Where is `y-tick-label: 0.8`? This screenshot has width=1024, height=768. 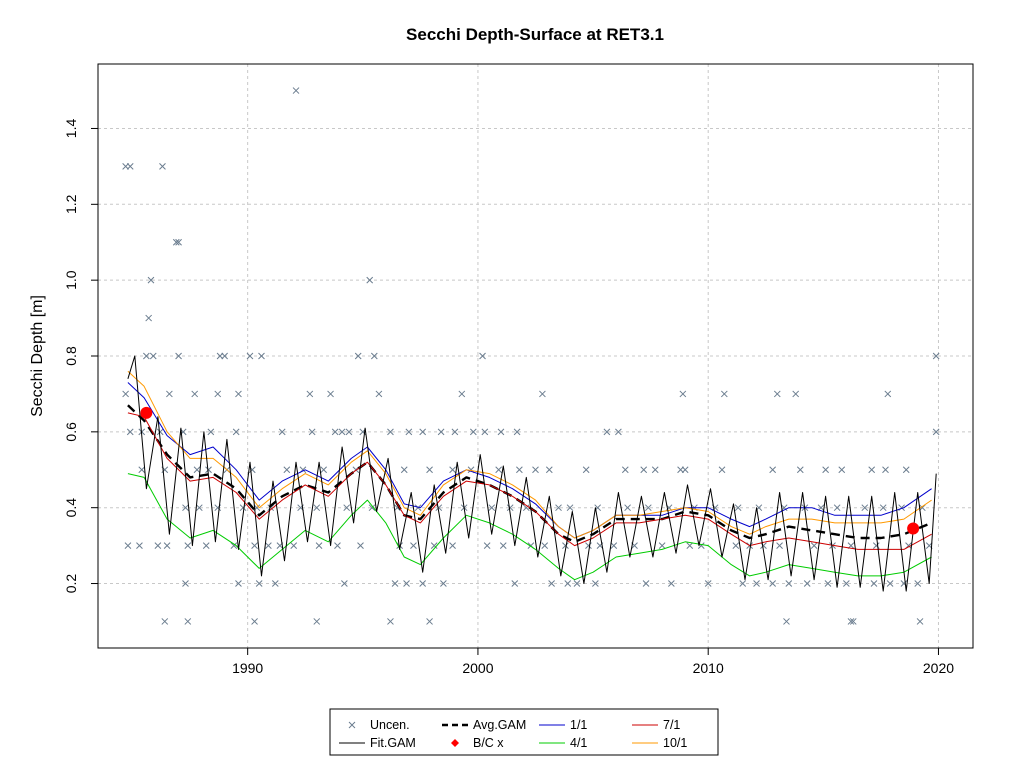
y-tick-label: 0.8 is located at coordinates (71, 356).